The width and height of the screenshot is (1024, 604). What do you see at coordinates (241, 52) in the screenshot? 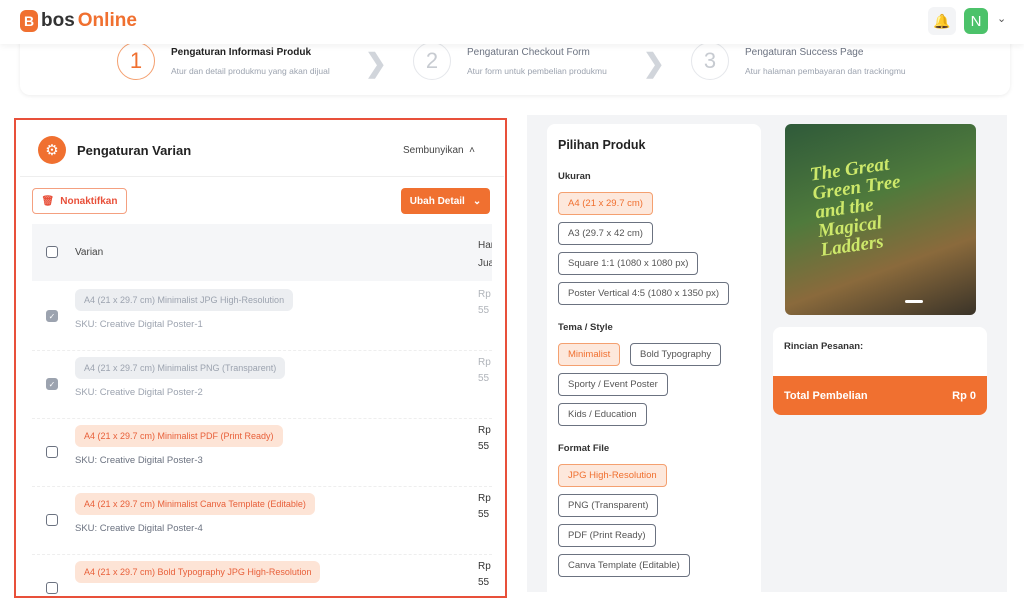
I see `step-title: Pengaturan Informasi Produk` at bounding box center [241, 52].